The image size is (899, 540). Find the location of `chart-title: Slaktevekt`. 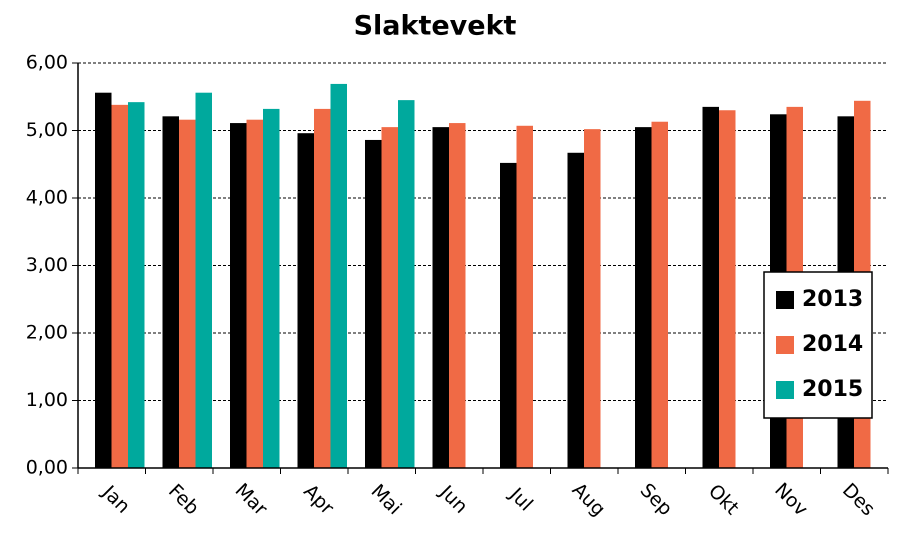

chart-title: Slaktevekt is located at coordinates (435, 26).